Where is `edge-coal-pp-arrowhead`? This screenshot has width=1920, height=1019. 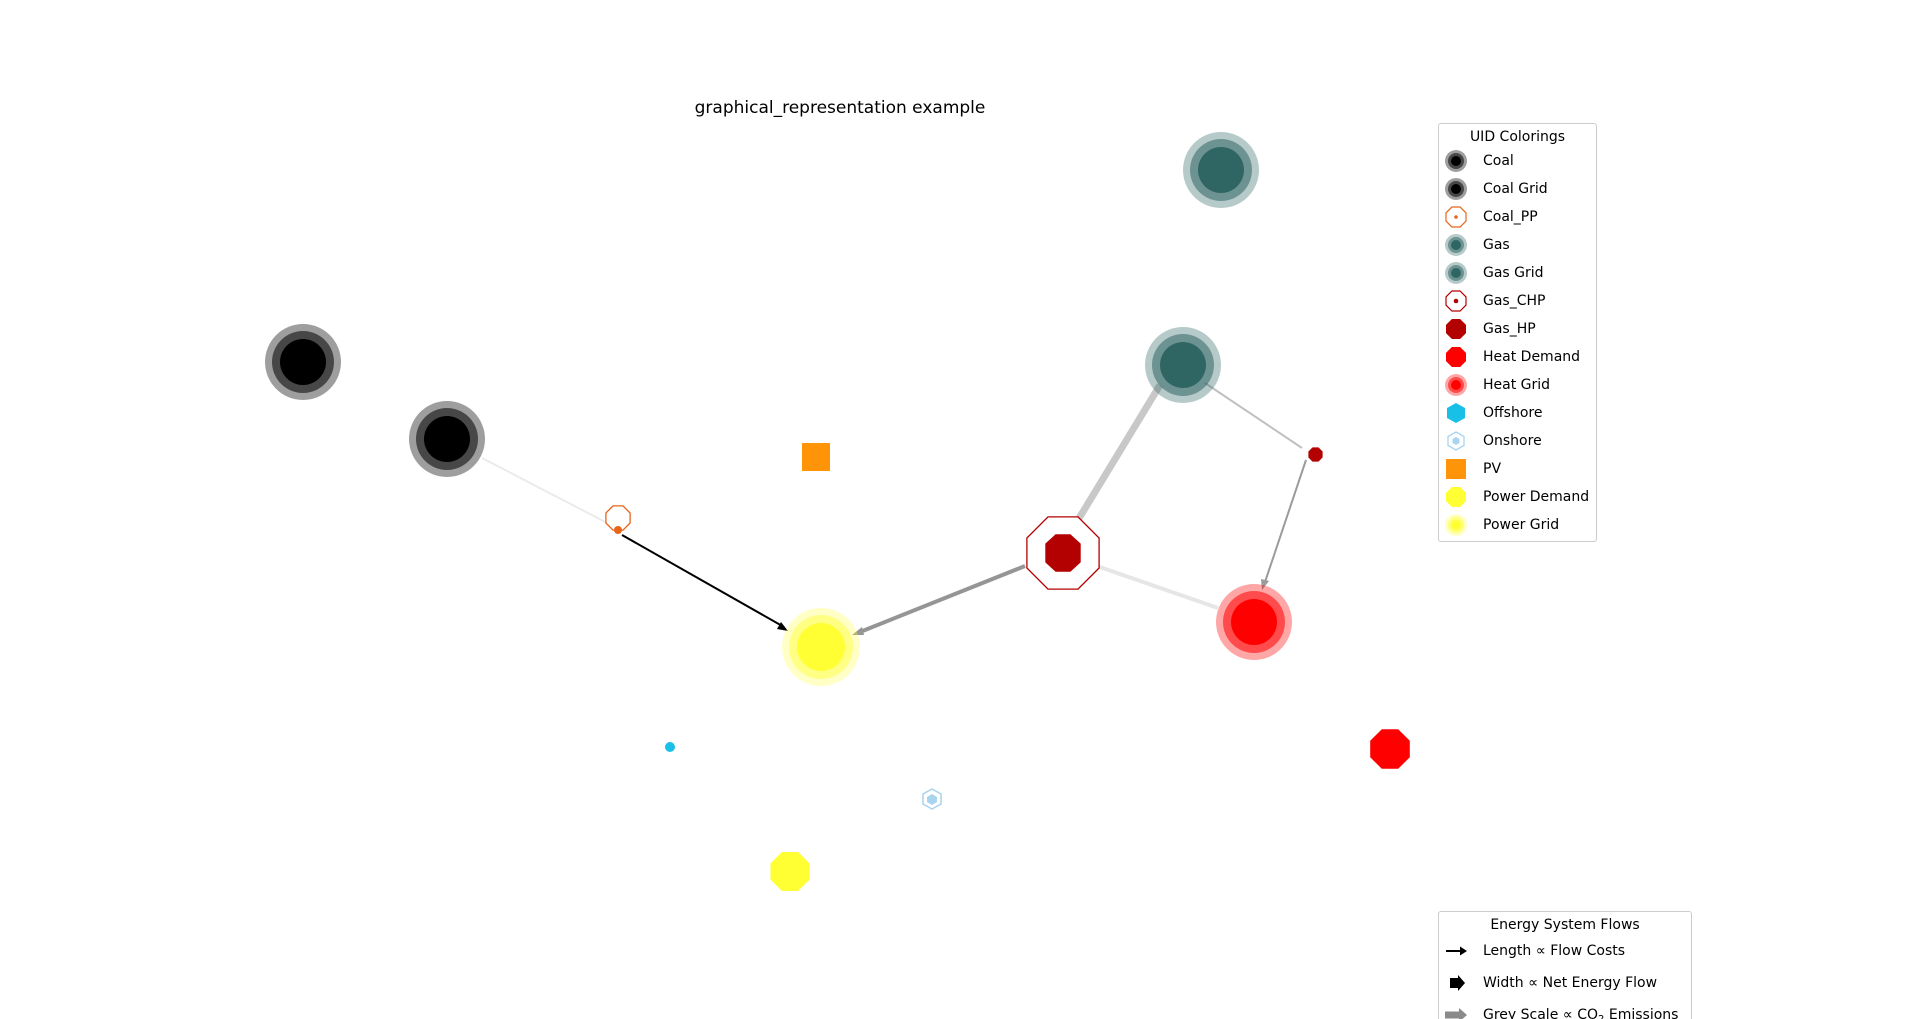 edge-coal-pp-arrowhead is located at coordinates (782, 626).